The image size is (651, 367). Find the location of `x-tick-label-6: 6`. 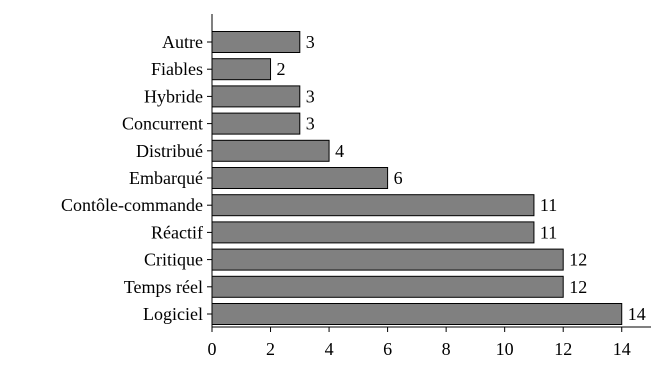

x-tick-label-6: 6 is located at coordinates (387, 349).